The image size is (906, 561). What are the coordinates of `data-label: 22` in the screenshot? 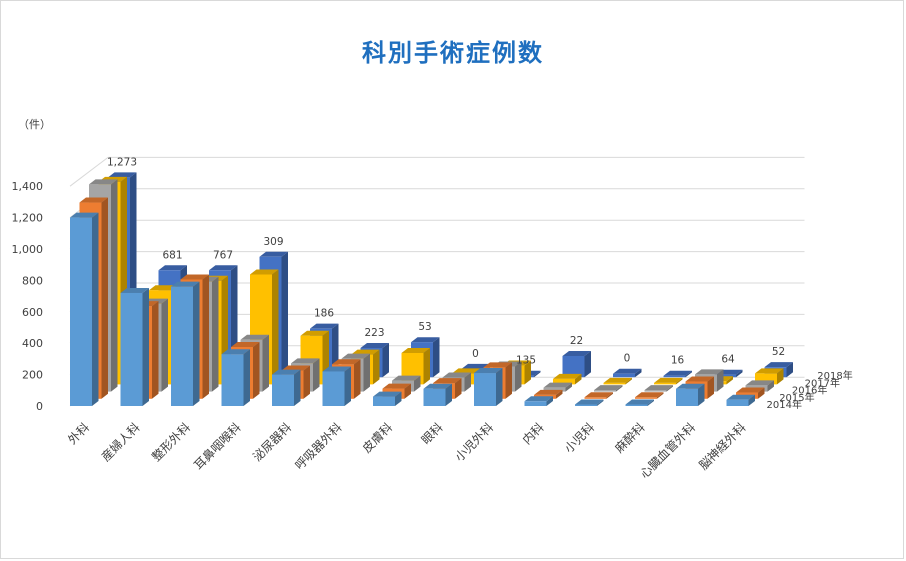 It's located at (576, 341).